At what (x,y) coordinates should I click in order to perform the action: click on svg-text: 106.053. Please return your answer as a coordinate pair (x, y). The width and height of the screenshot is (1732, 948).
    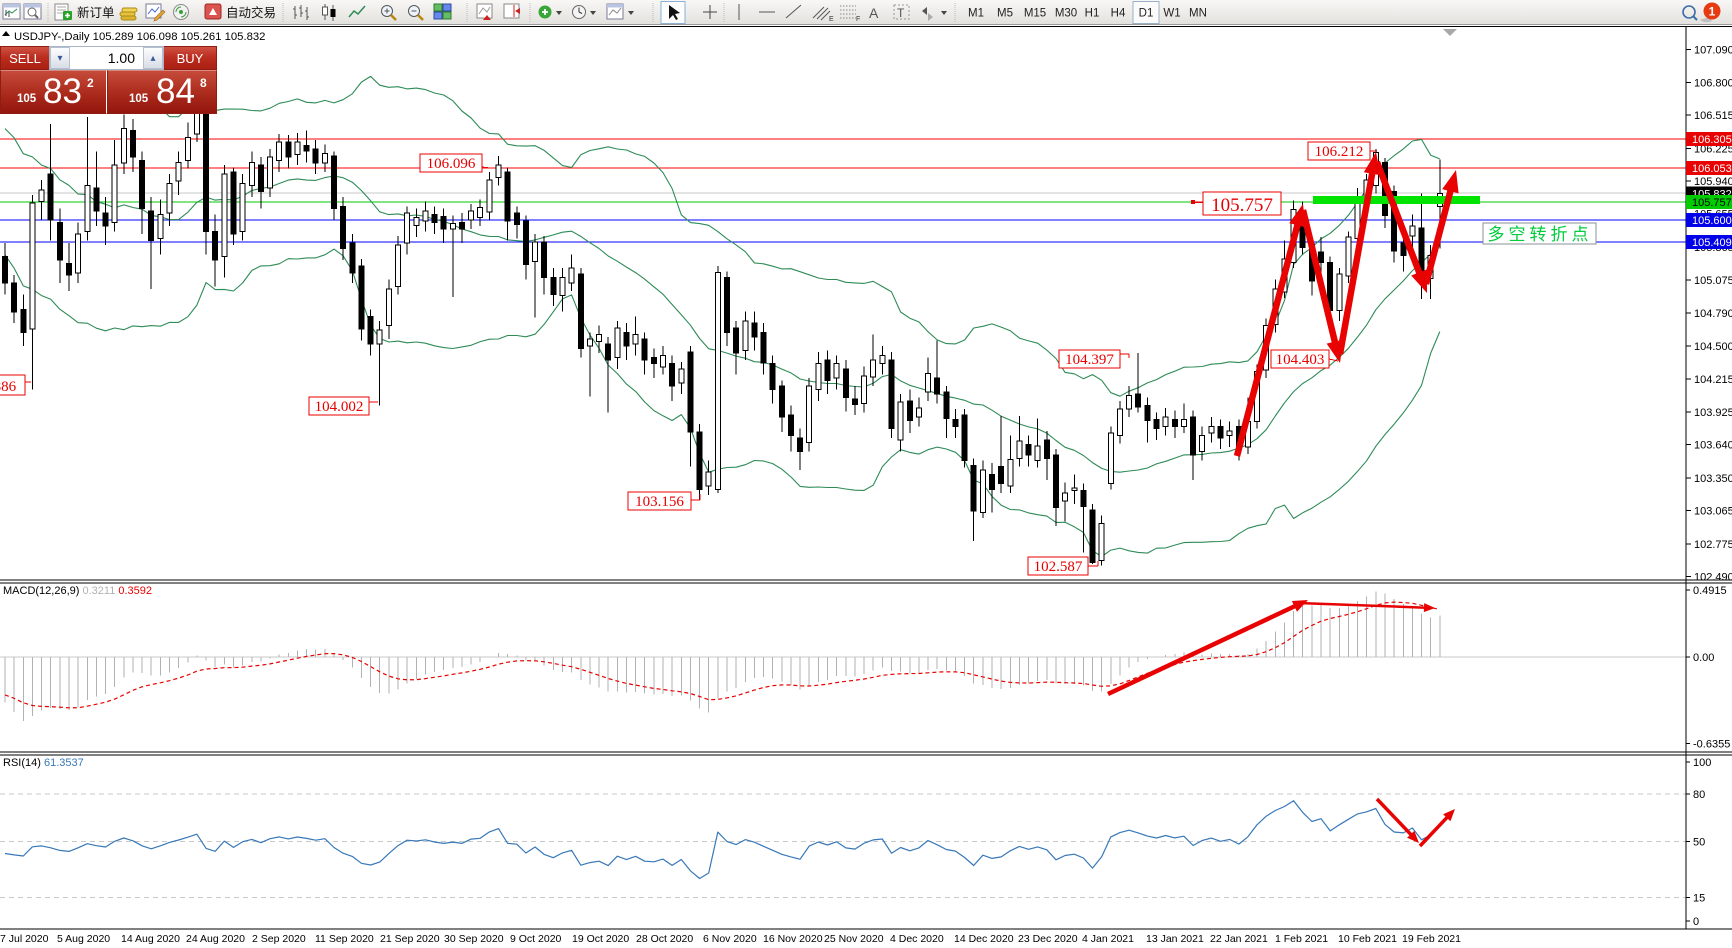
    Looking at the image, I should click on (1712, 169).